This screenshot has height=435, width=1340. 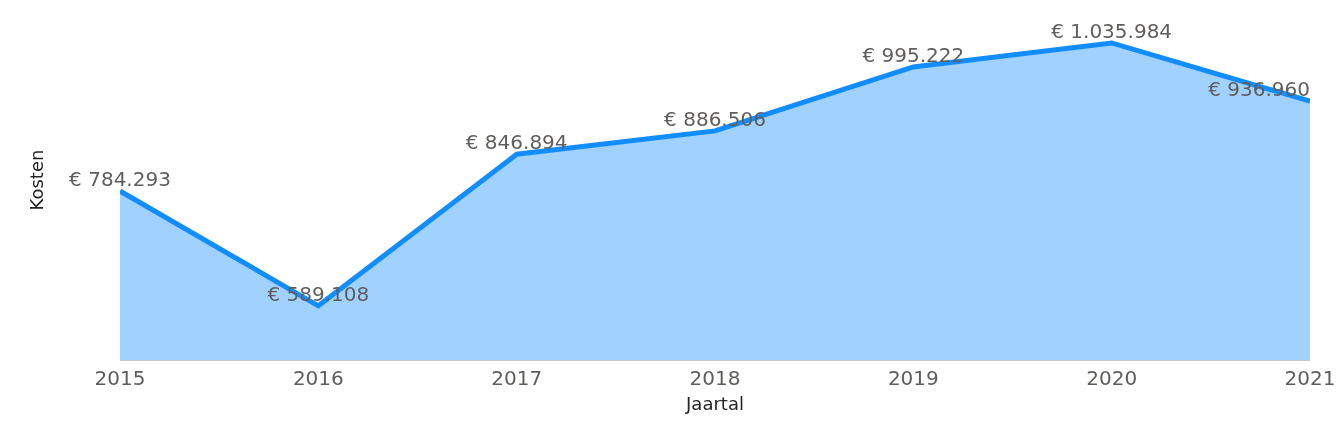 I want to click on data-label: € 995.222, so click(x=913, y=54).